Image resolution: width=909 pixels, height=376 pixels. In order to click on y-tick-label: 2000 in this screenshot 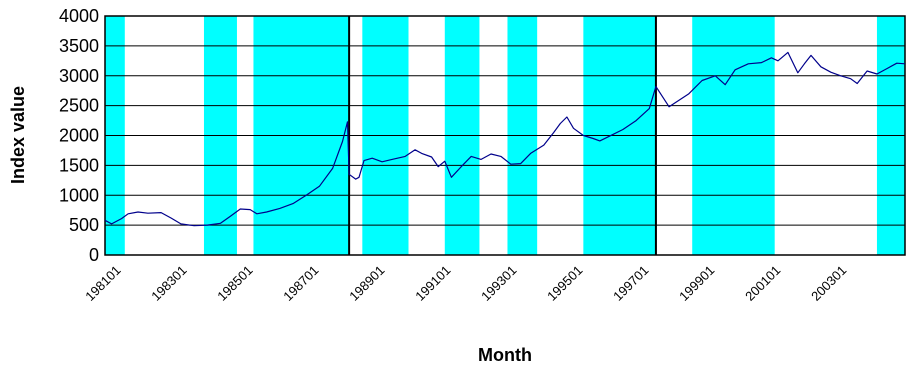, I will do `click(79, 136)`.